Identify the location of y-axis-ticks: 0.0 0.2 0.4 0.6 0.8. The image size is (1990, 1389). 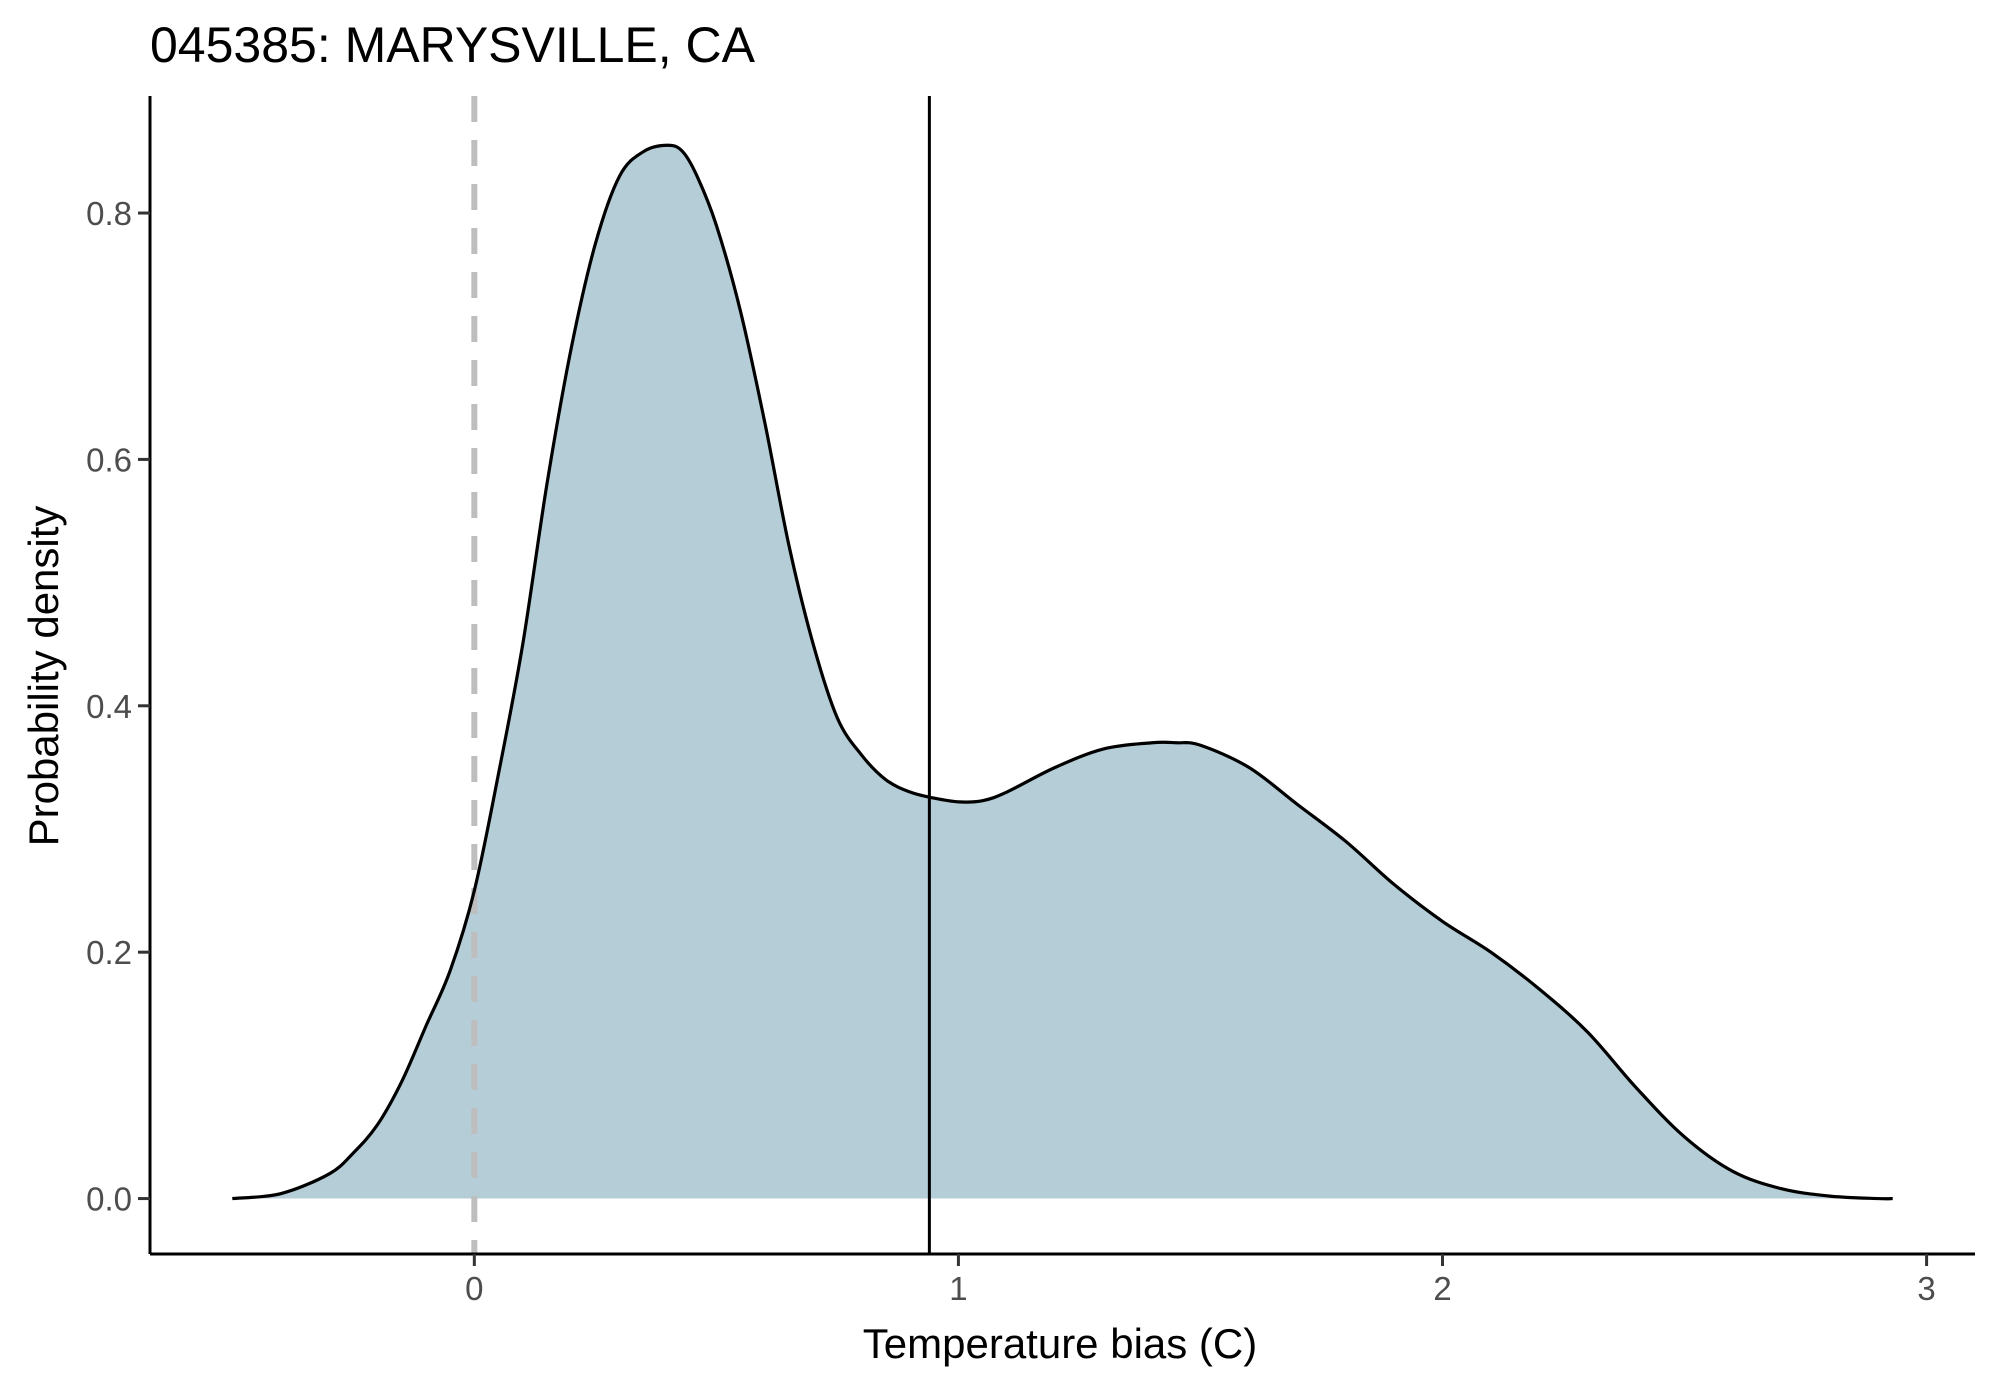
(118, 706).